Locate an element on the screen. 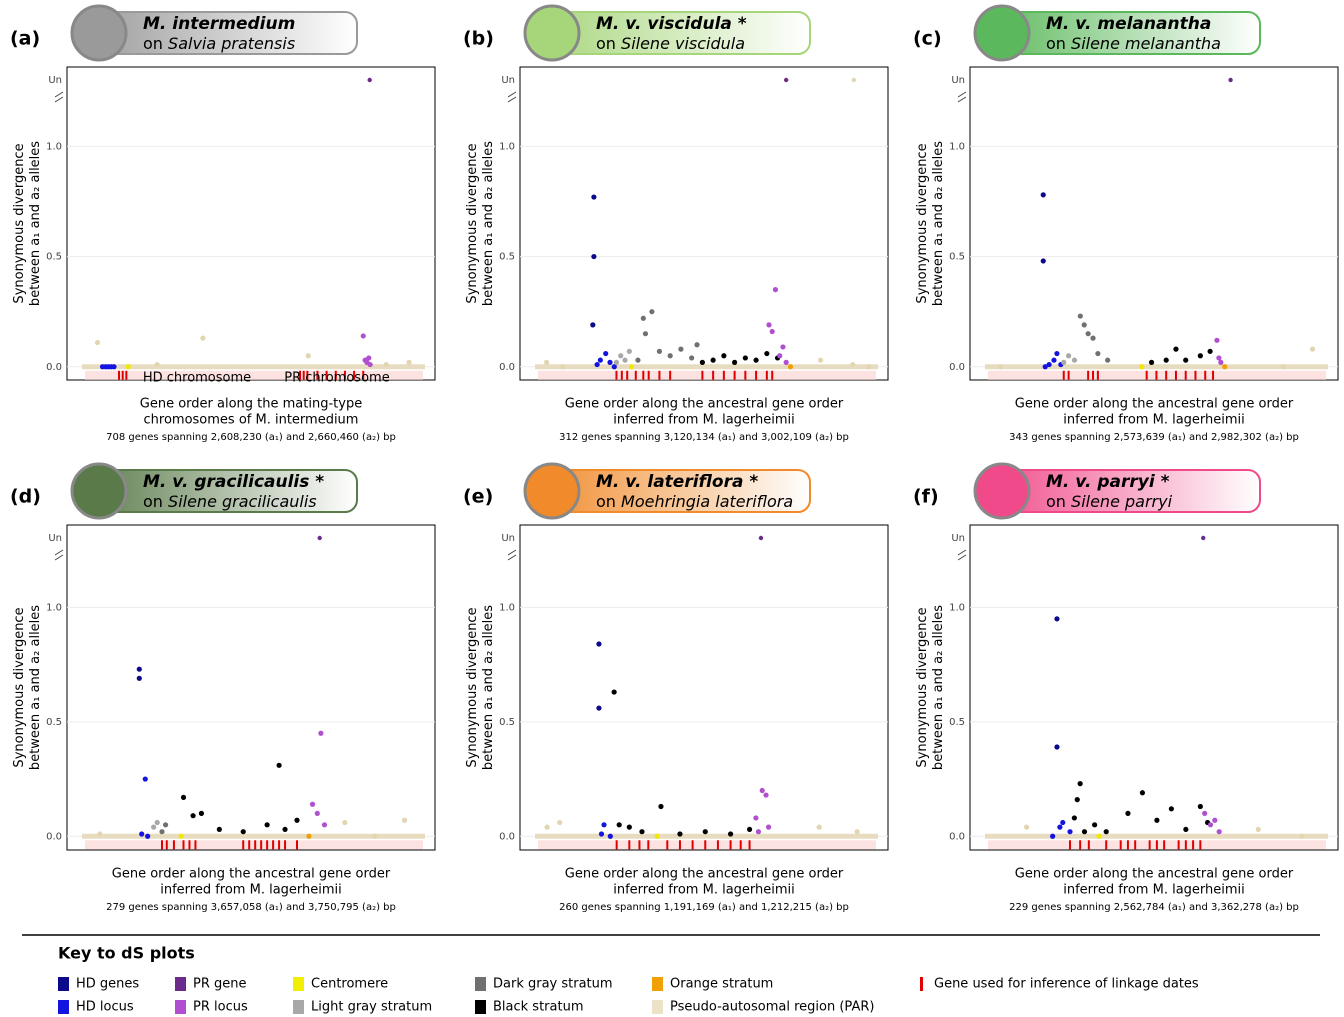 This screenshot has width=1344, height=1017. species-name: M. v. parryi * is located at coordinates (1108, 482).